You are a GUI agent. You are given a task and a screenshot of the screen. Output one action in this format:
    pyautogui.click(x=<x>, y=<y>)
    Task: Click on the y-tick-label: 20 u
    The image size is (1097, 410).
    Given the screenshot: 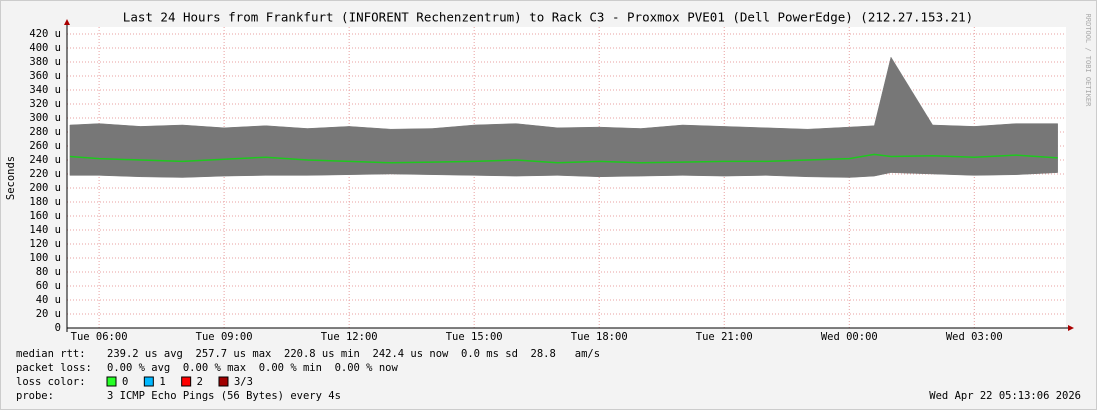 What is the action you would take?
    pyautogui.click(x=48, y=314)
    